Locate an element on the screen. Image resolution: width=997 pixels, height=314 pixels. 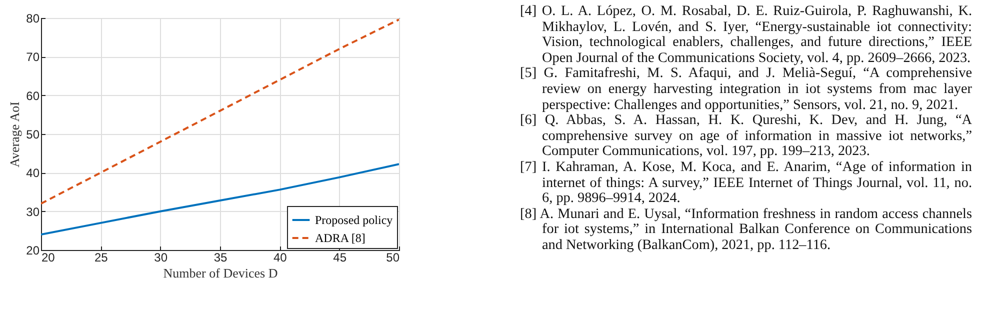
text: [7] I. Kahraman, A. Kose, M. Koca, and E. Anarim, “Age of information in internet of things: A survey,” IEEE Internet of Things Journal, vol. 11, no. 6, pp. 9896–9914, 2024. is located at coordinates (746, 182).